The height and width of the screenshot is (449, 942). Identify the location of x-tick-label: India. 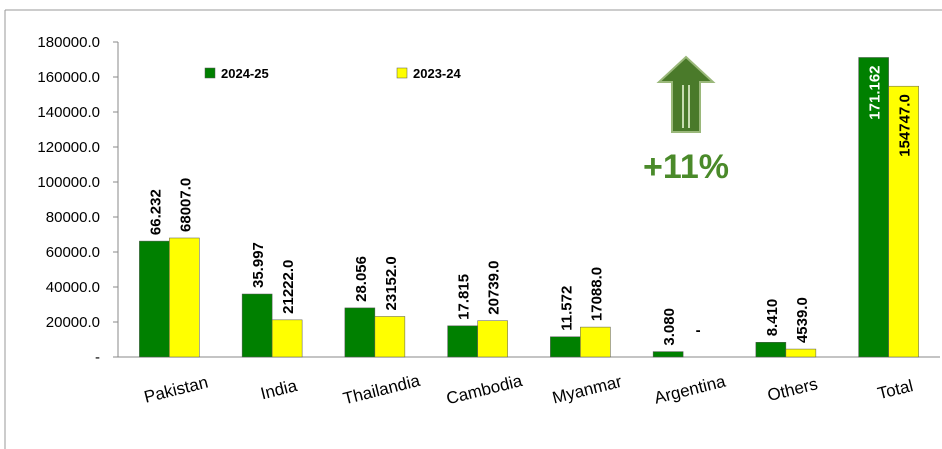
(279, 389).